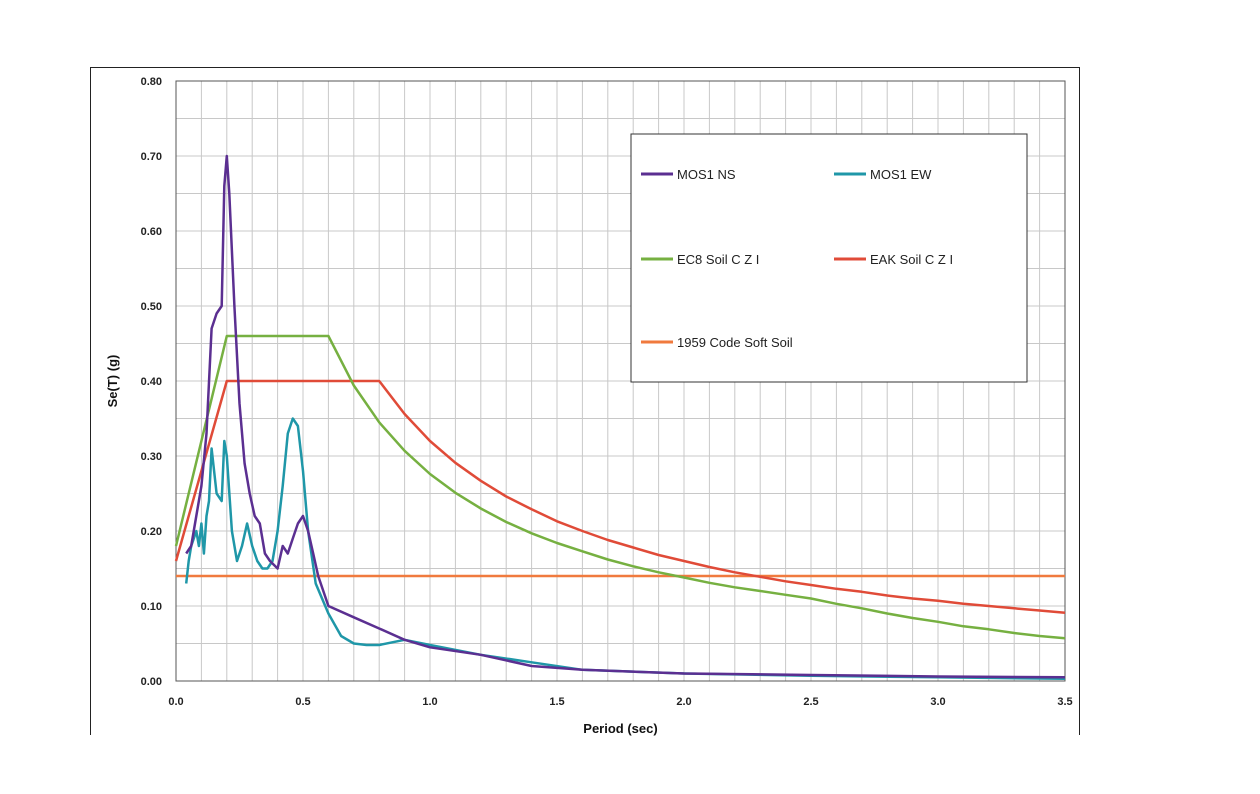 The width and height of the screenshot is (1260, 794). I want to click on x-tick-label: 0.0, so click(175, 702).